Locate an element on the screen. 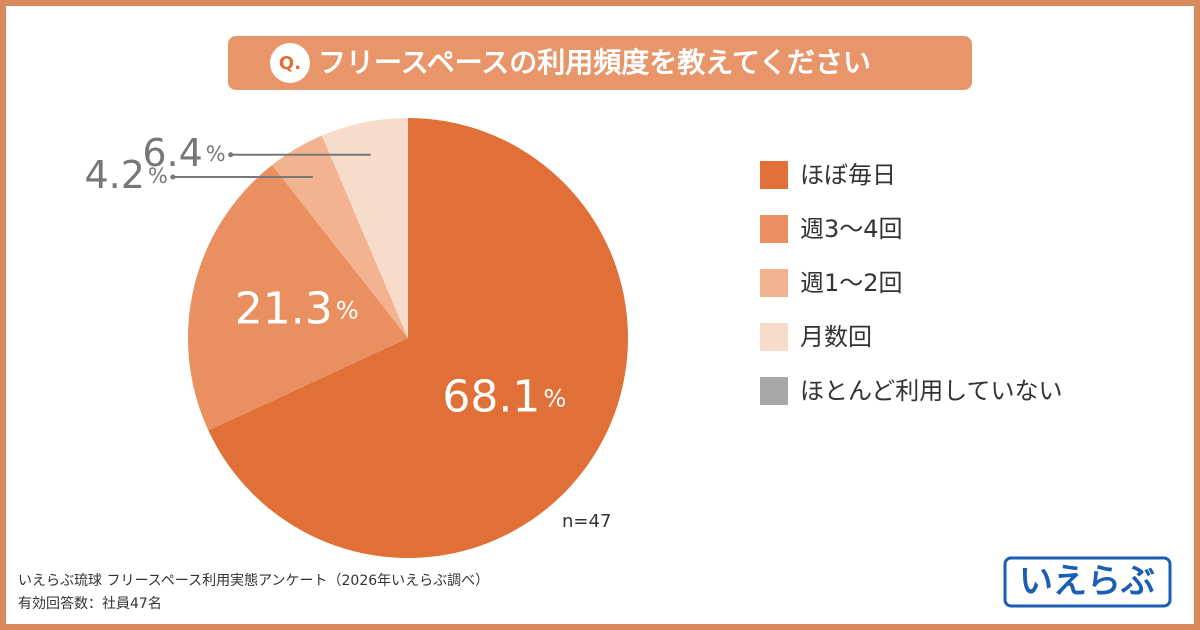 The image size is (1200, 630). data-label: 6.4% is located at coordinates (183, 152).